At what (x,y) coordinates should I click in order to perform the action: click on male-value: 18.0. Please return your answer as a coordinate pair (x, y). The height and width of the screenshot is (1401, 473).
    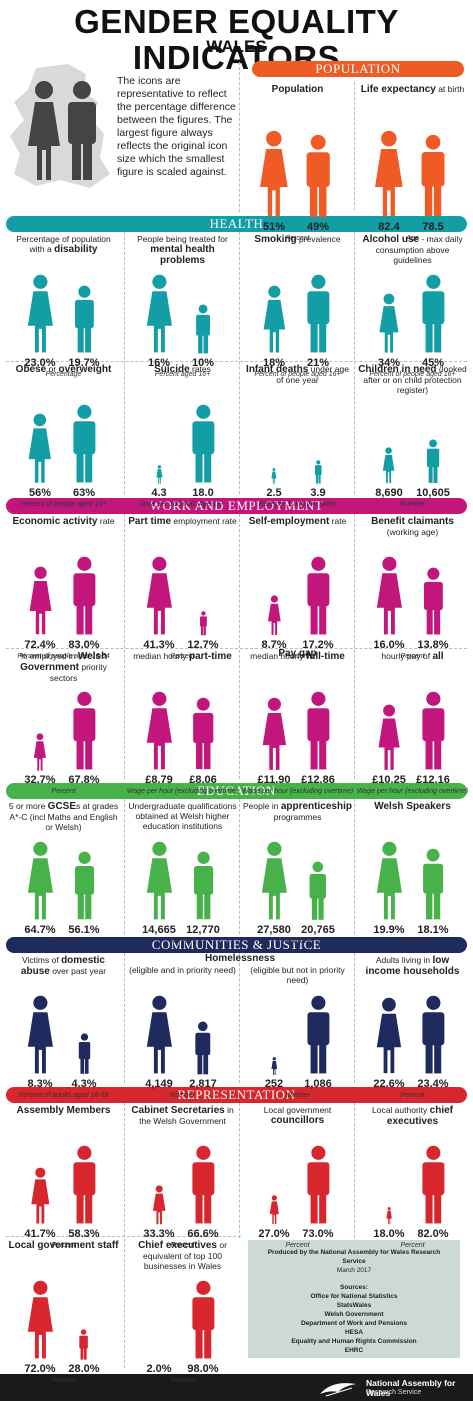
    Looking at the image, I should click on (203, 493).